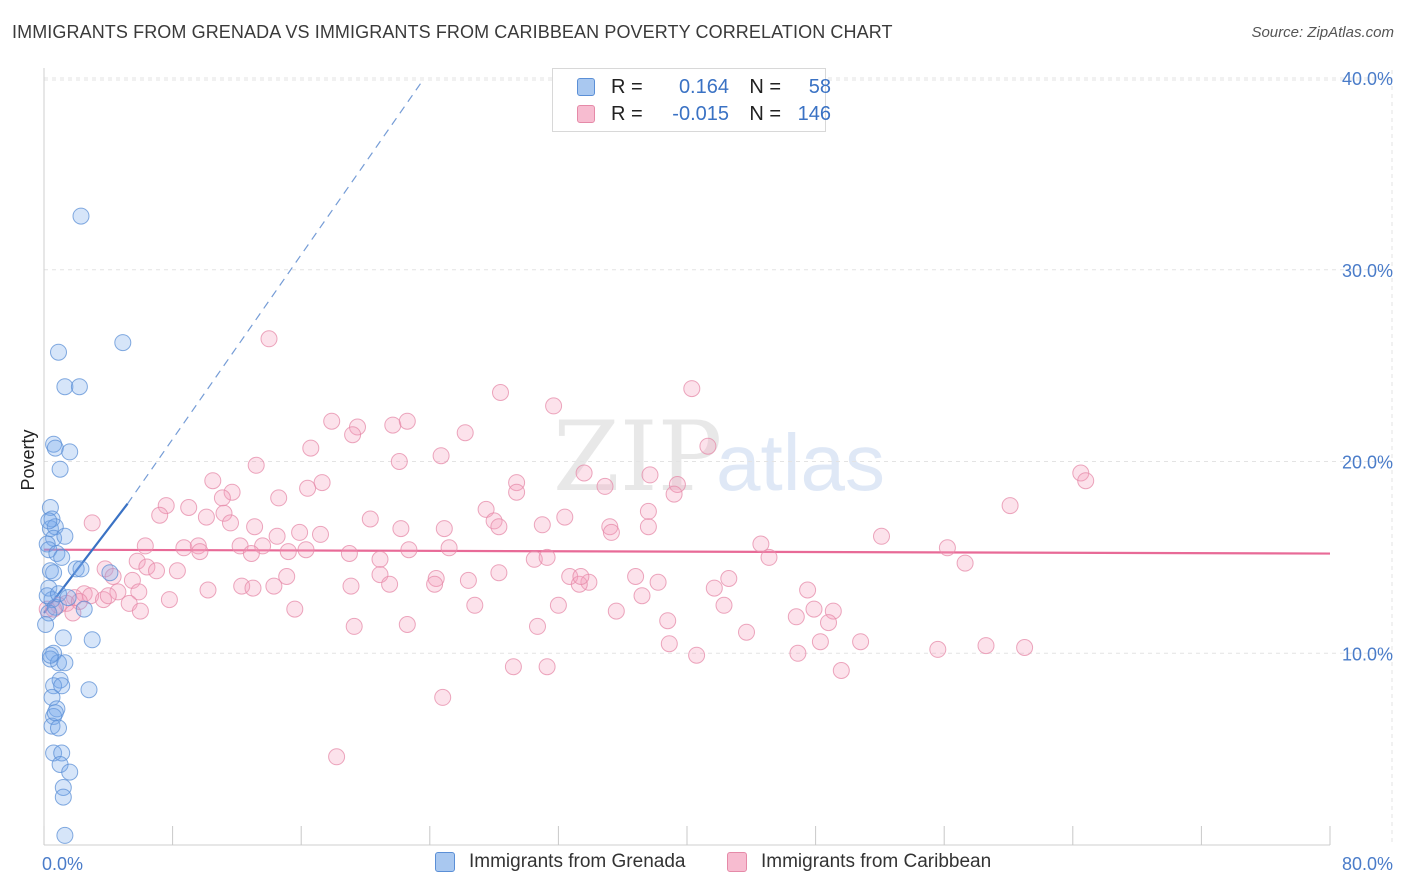 Image resolution: width=1406 pixels, height=892 pixels. I want to click on legend-n-value: 58, so click(819, 86).